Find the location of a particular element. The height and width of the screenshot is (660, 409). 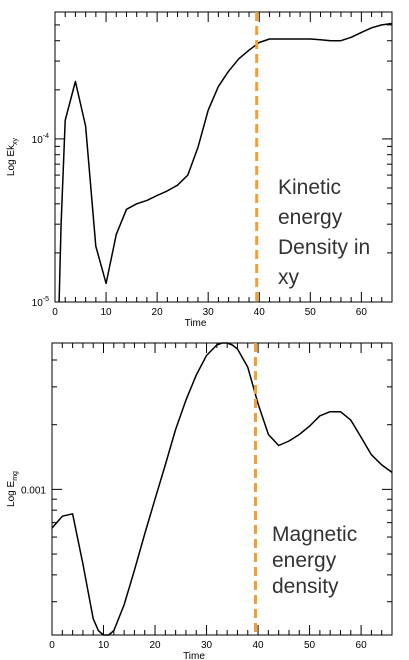

y-axis-title: Log Ekxy is located at coordinates (12, 156).